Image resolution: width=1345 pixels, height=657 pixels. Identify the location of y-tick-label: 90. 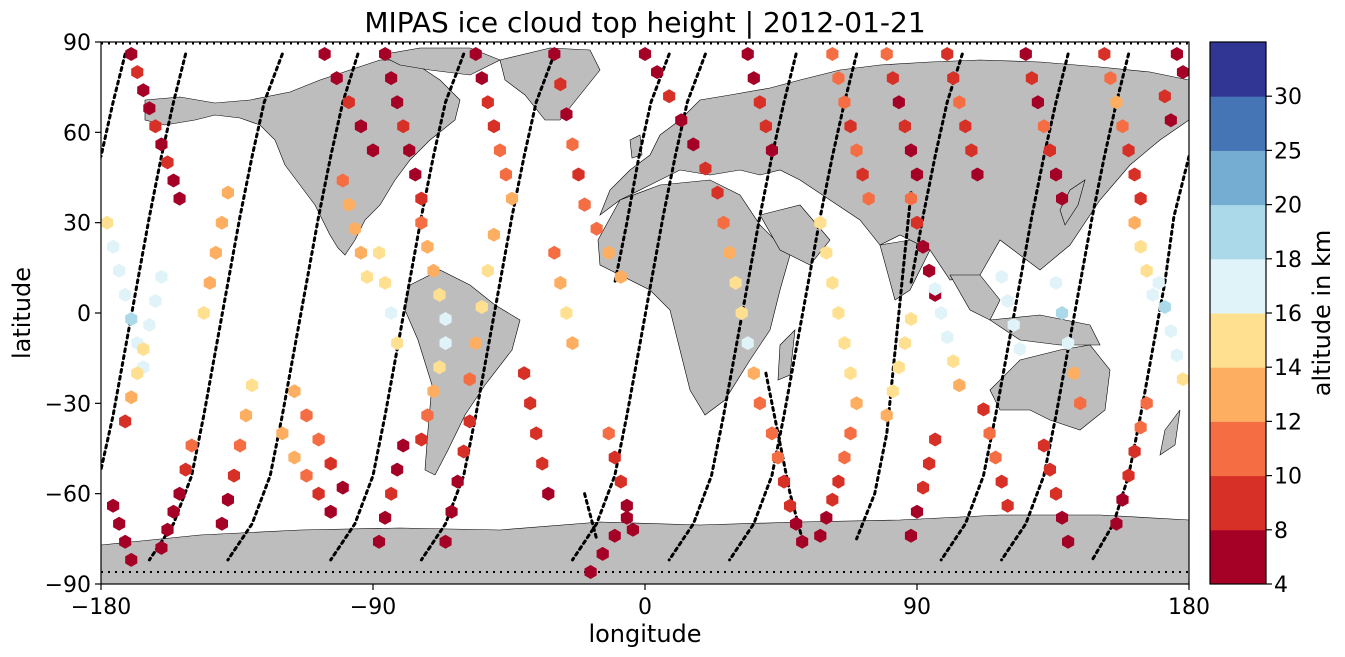
(77, 43).